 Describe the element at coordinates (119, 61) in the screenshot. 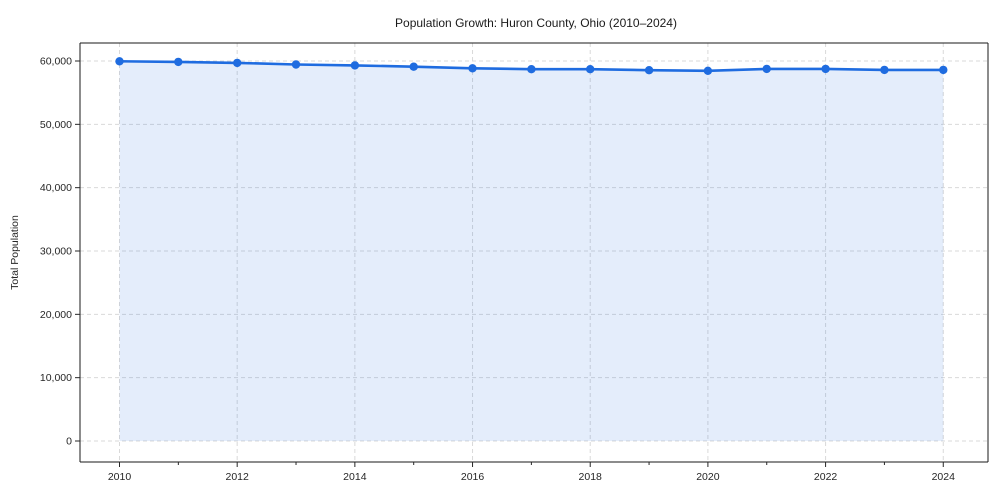

I see `data-point-2010` at that location.